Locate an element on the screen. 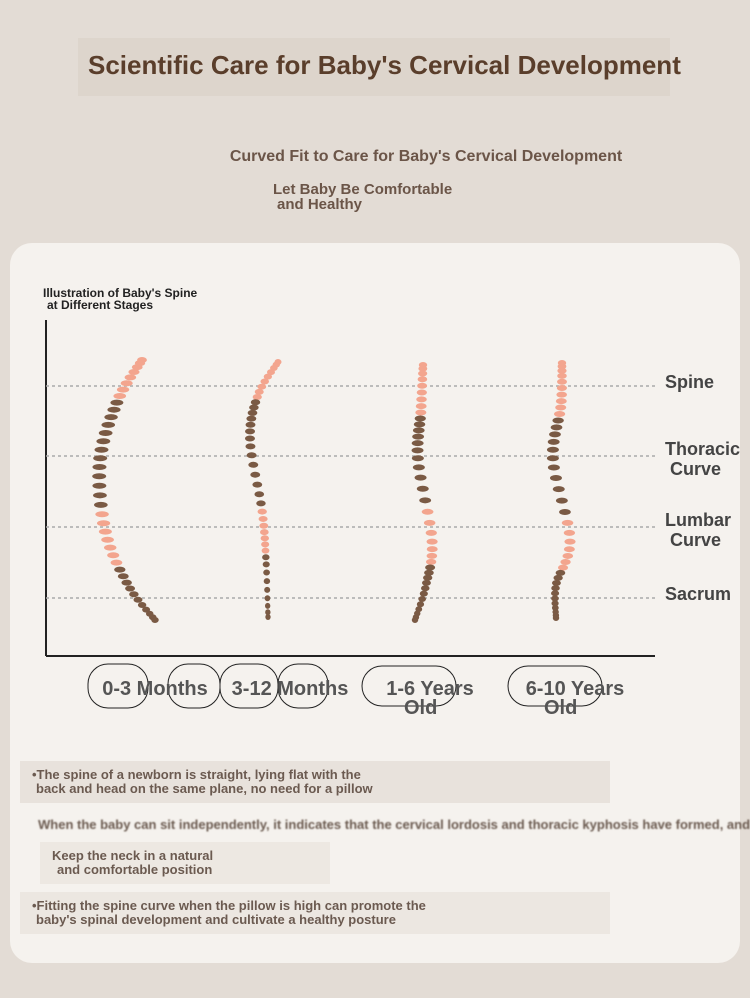 The height and width of the screenshot is (998, 750). part-label: Spine is located at coordinates (689, 382).